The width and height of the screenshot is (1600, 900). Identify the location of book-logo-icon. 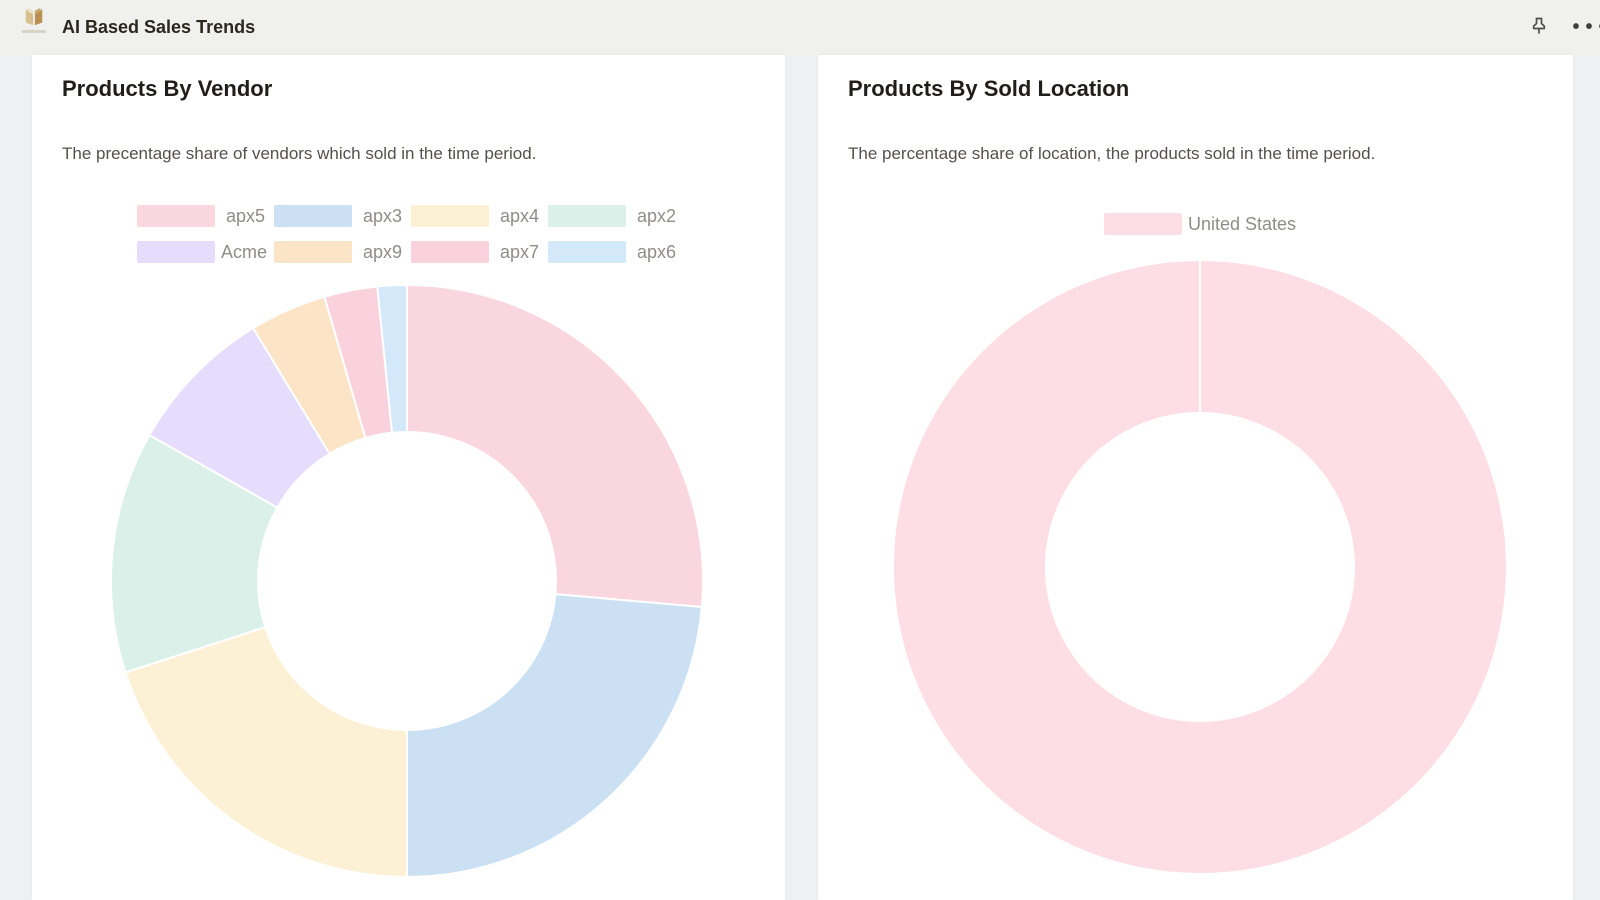
(34, 16).